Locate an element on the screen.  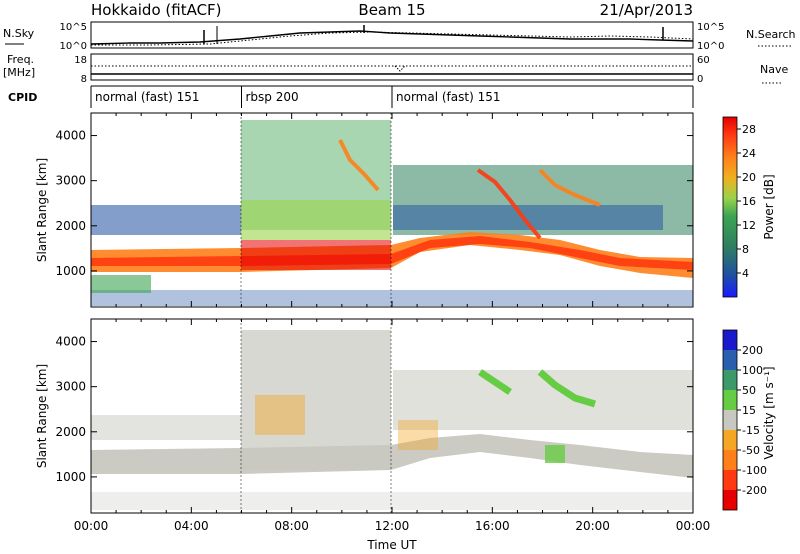
noise-sky-line is located at coordinates (392, 37).